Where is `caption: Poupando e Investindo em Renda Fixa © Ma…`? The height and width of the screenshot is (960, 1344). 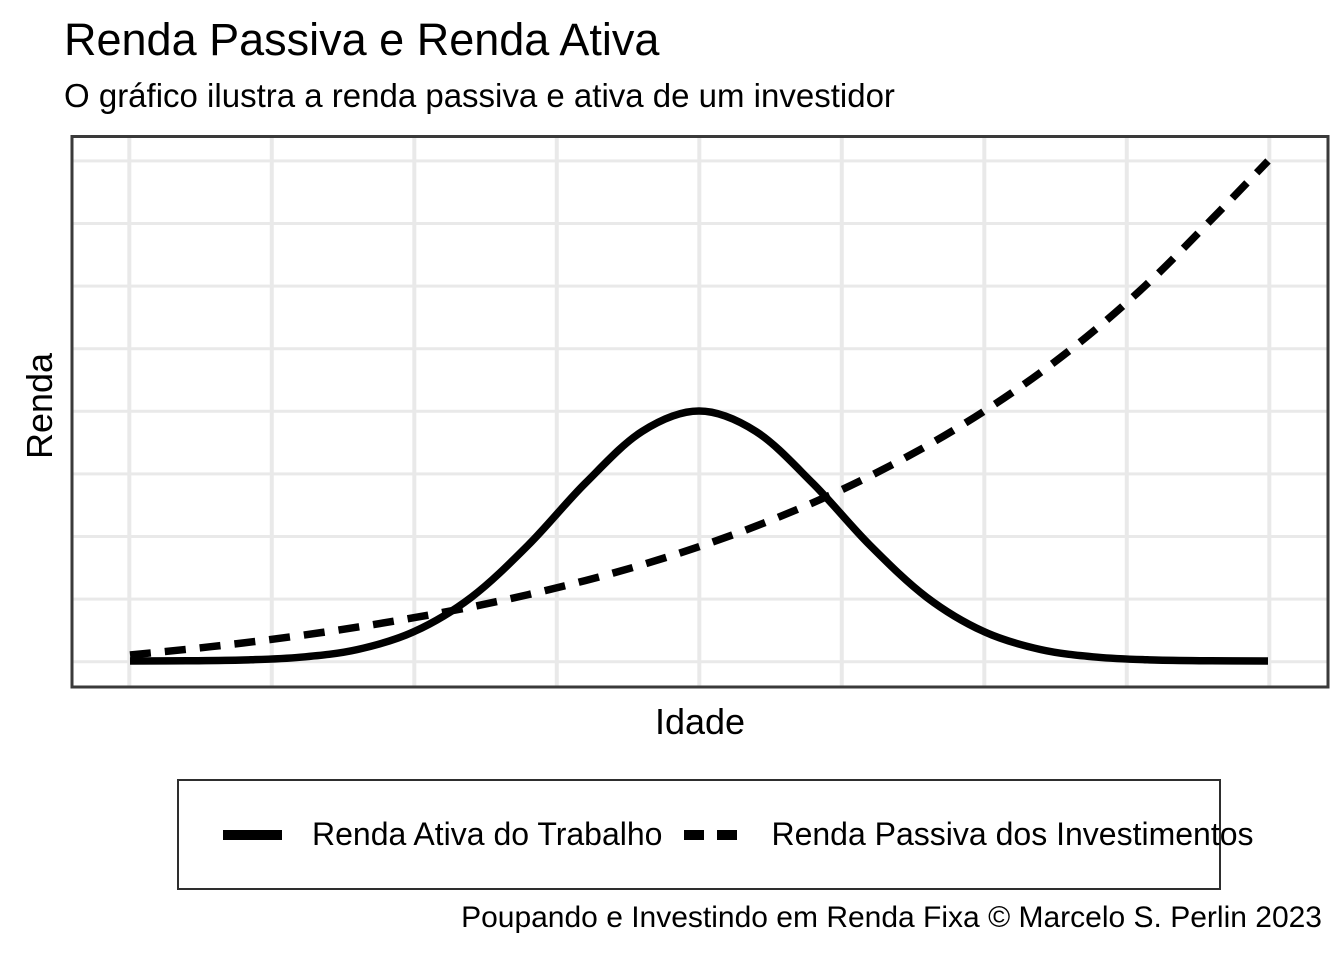
caption: Poupando e Investindo em Renda Fixa © Ma… is located at coordinates (891, 917).